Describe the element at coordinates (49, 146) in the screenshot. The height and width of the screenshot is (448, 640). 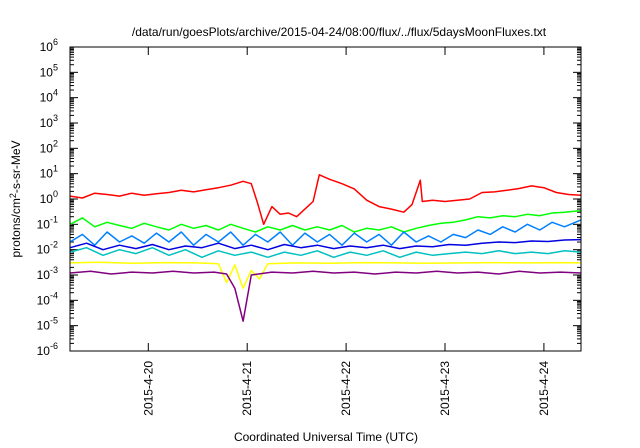
I see `y-tick-label: 10²` at that location.